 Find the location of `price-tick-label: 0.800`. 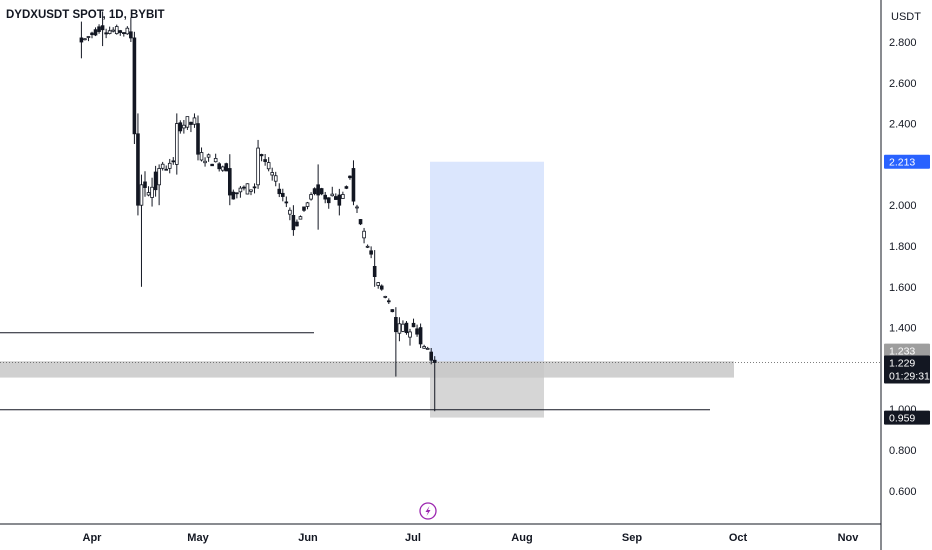

price-tick-label: 0.800 is located at coordinates (903, 451).